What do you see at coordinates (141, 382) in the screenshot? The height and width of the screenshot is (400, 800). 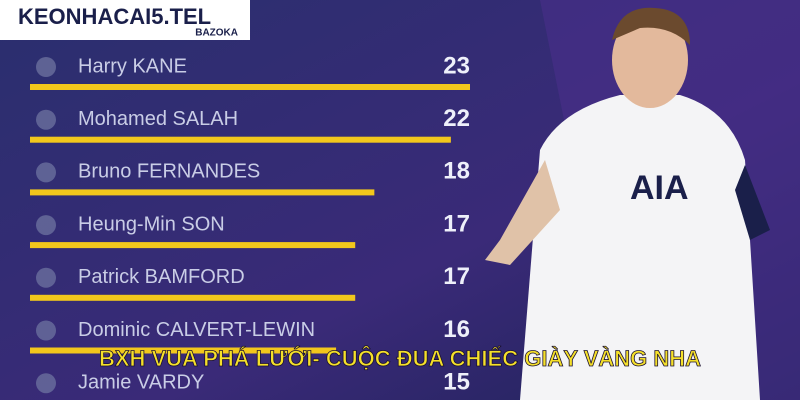 I see `player-name: Jamie VARDY` at bounding box center [141, 382].